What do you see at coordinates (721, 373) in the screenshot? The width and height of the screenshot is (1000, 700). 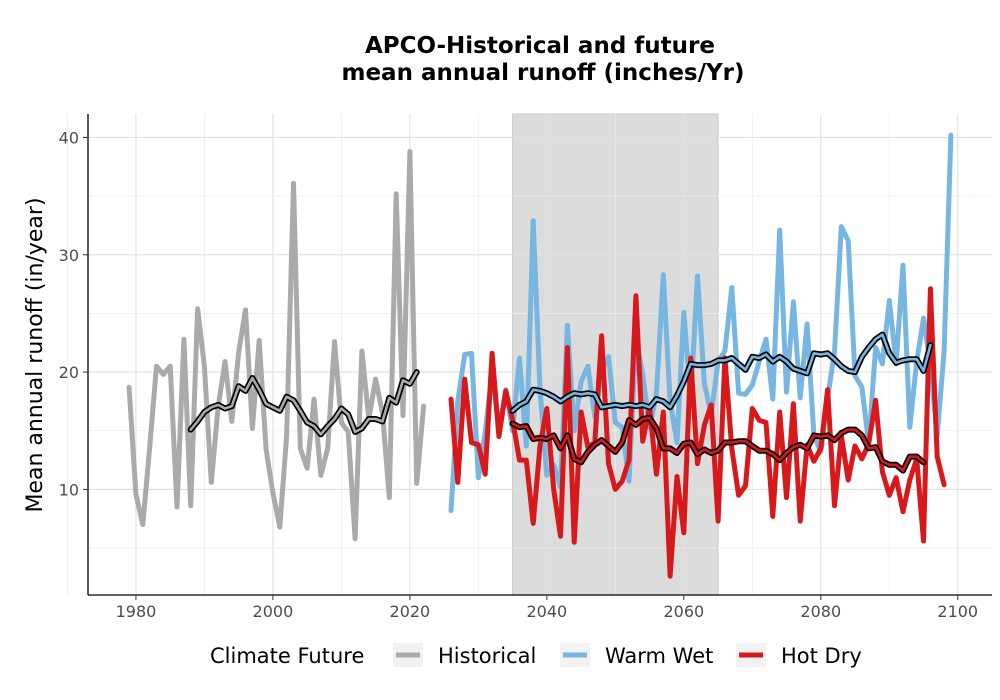 I see `rolling-mean-line-warm-wet` at bounding box center [721, 373].